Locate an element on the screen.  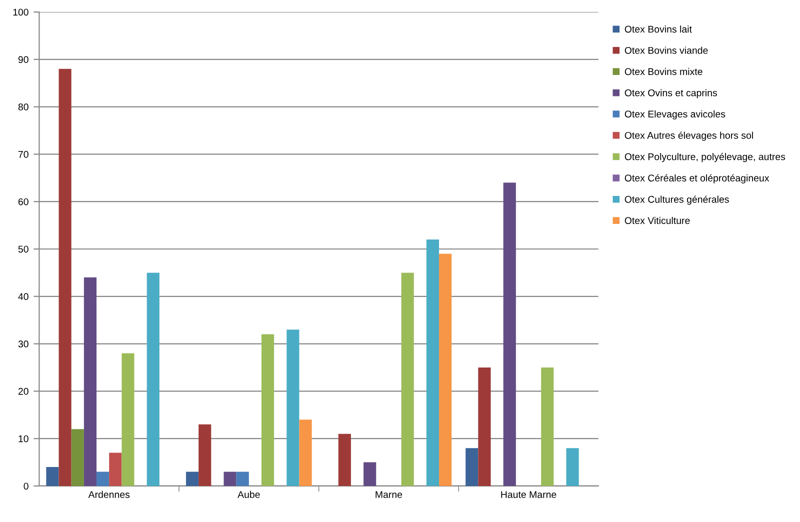
y-tick-label: 90 is located at coordinates (23, 60).